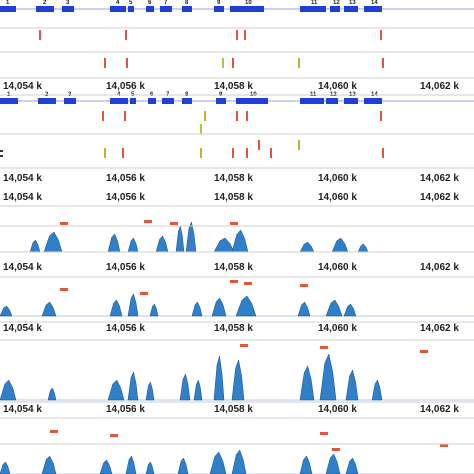 The height and width of the screenshot is (474, 474). I want to click on track-marker, so click(1, 156).